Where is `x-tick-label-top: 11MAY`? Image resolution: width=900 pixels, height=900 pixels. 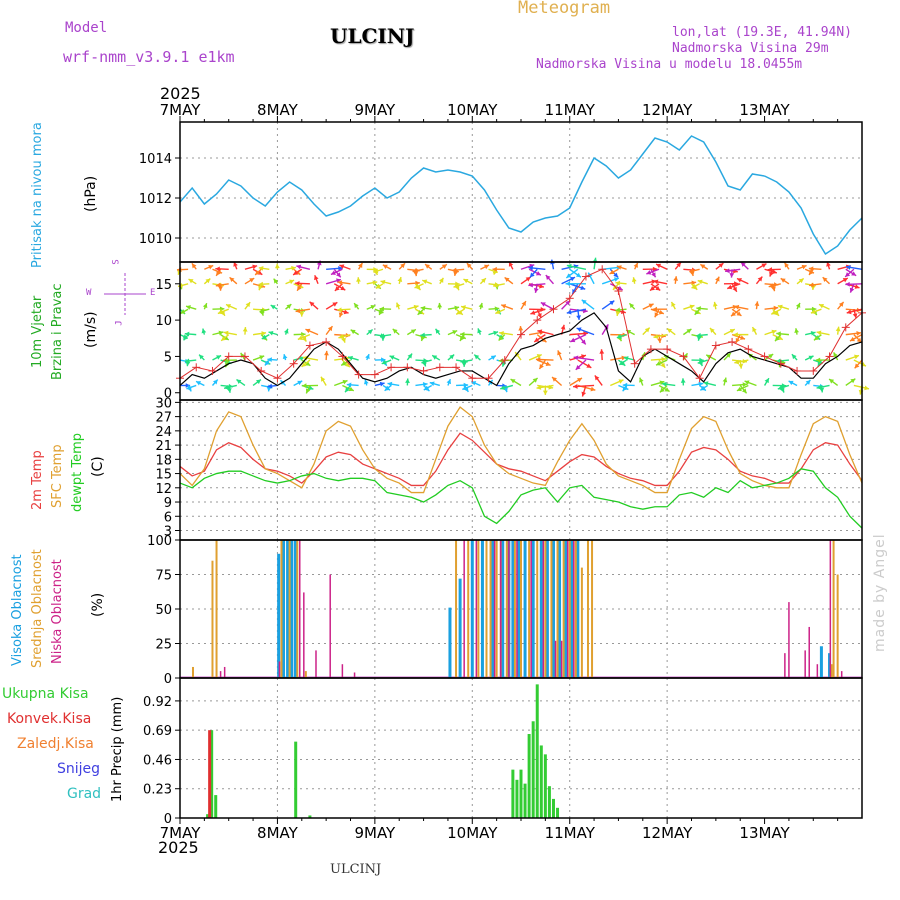 x-tick-label-top: 11MAY is located at coordinates (570, 110).